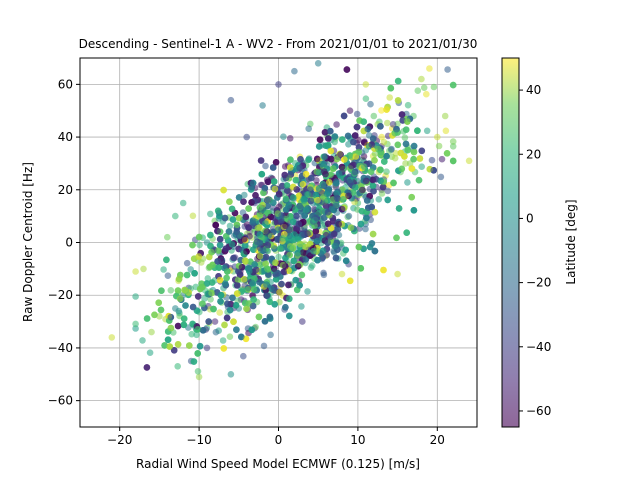 This screenshot has height=480, width=640. Describe the element at coordinates (535, 250) in the screenshot. I see `colorbar-ticks: −60 −40 −20 0 20 40` at that location.